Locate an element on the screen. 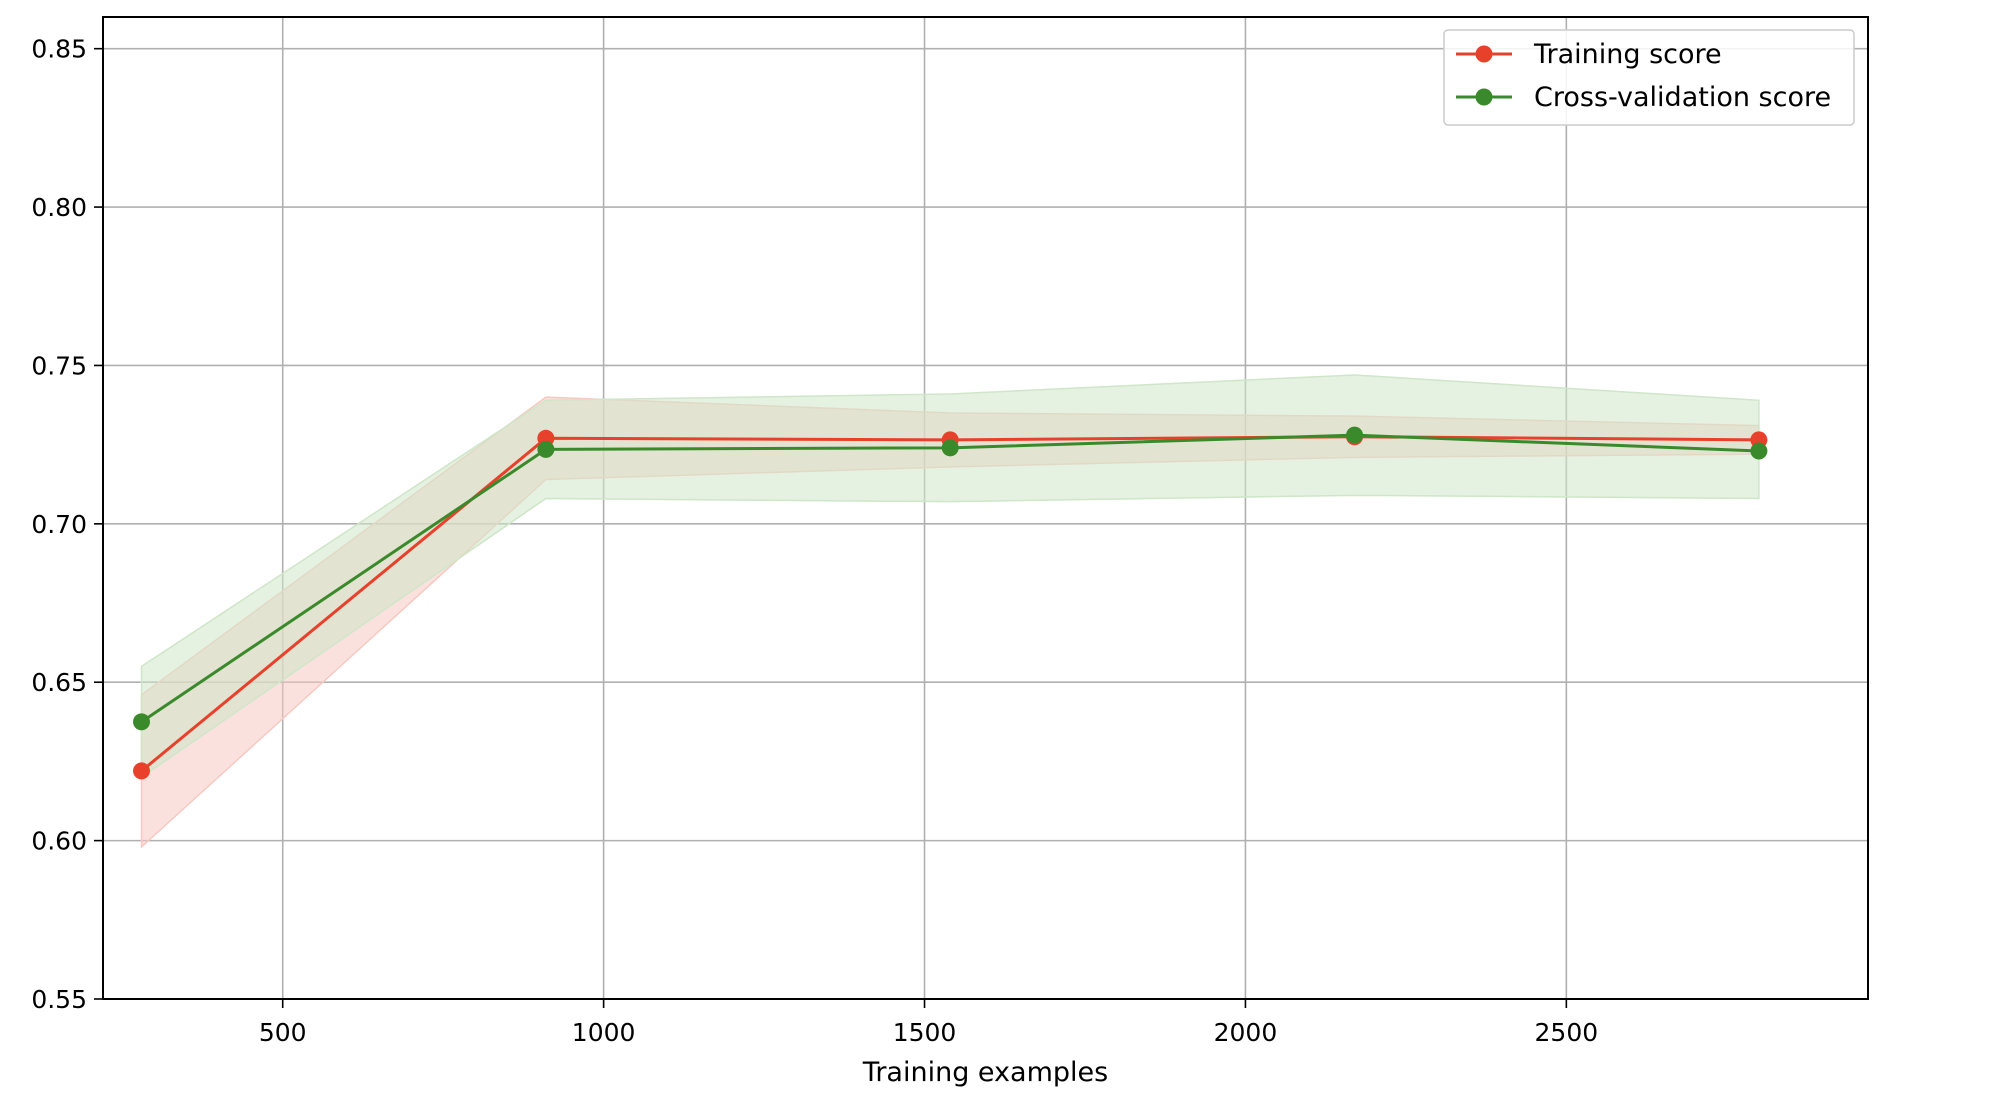  x-tick-label: 500 is located at coordinates (283, 1032).